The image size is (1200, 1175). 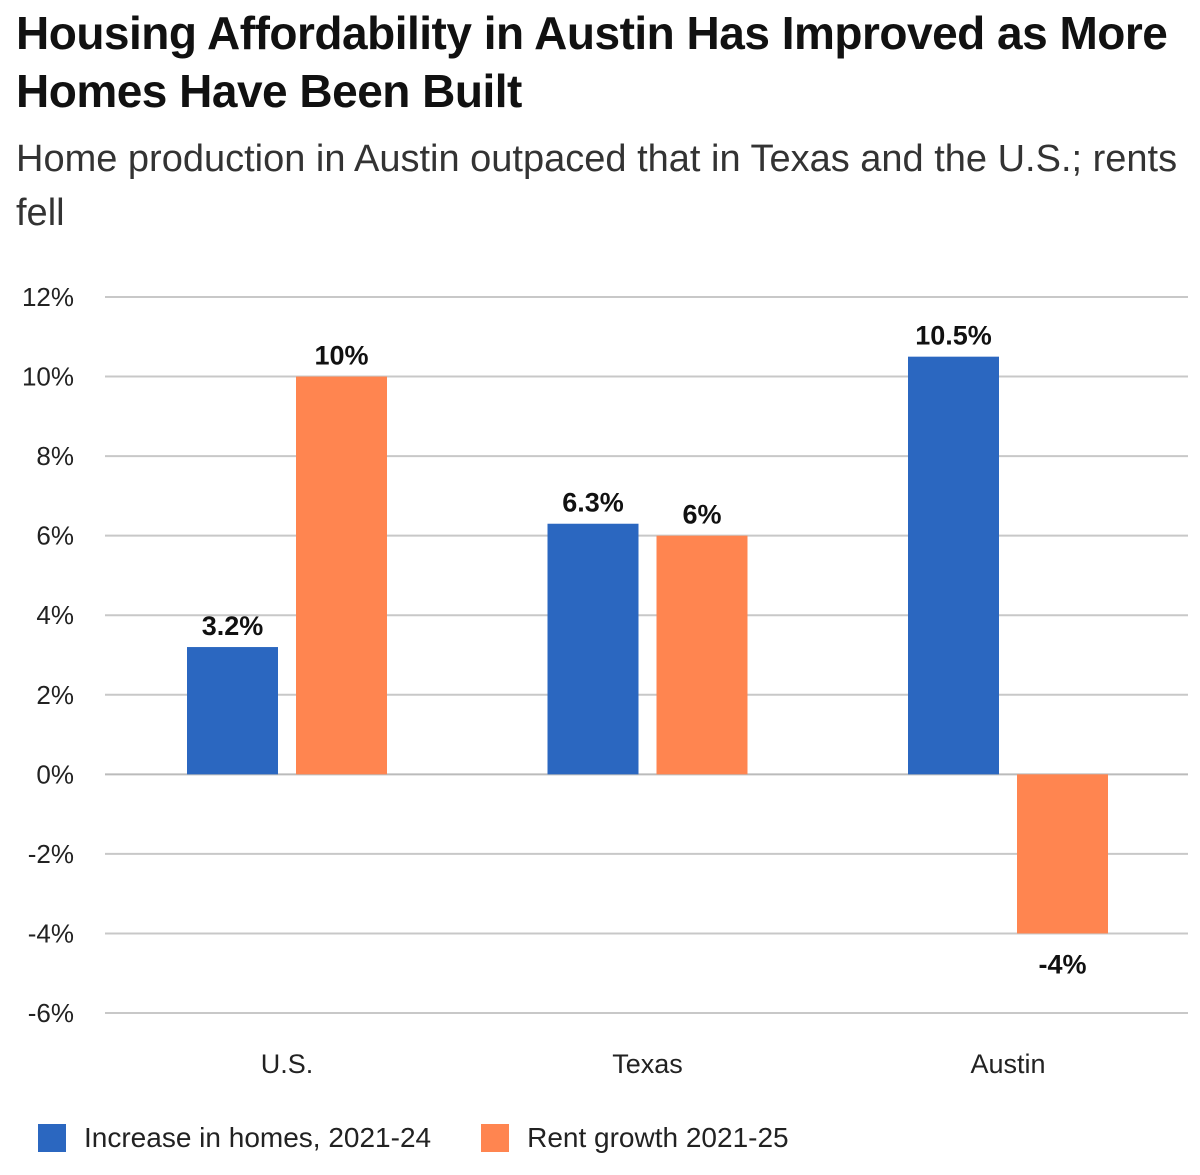 What do you see at coordinates (341, 356) in the screenshot?
I see `data-label: 10%` at bounding box center [341, 356].